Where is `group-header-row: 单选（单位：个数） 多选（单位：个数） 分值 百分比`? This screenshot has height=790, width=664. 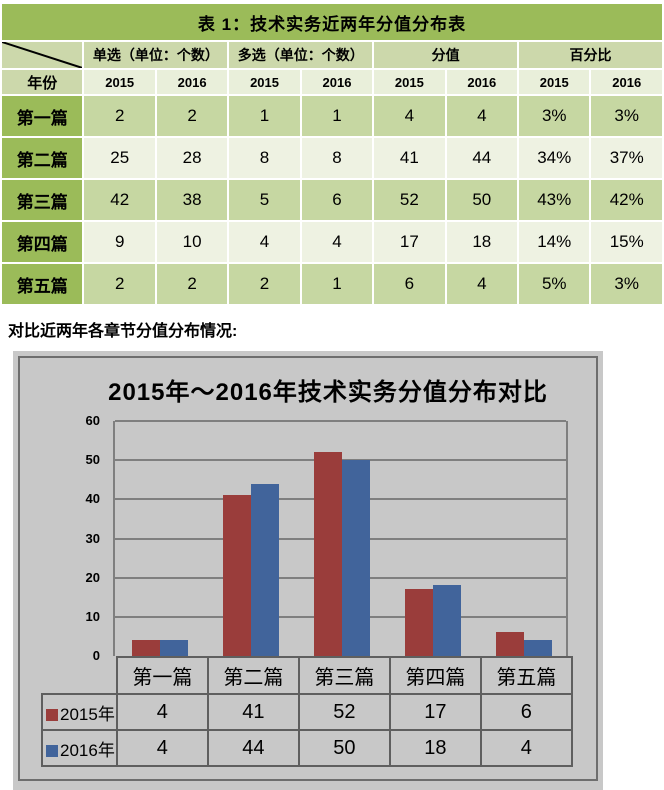
group-header-row: 单选（单位：个数） 多选（单位：个数） 分值 百分比 is located at coordinates (332, 55).